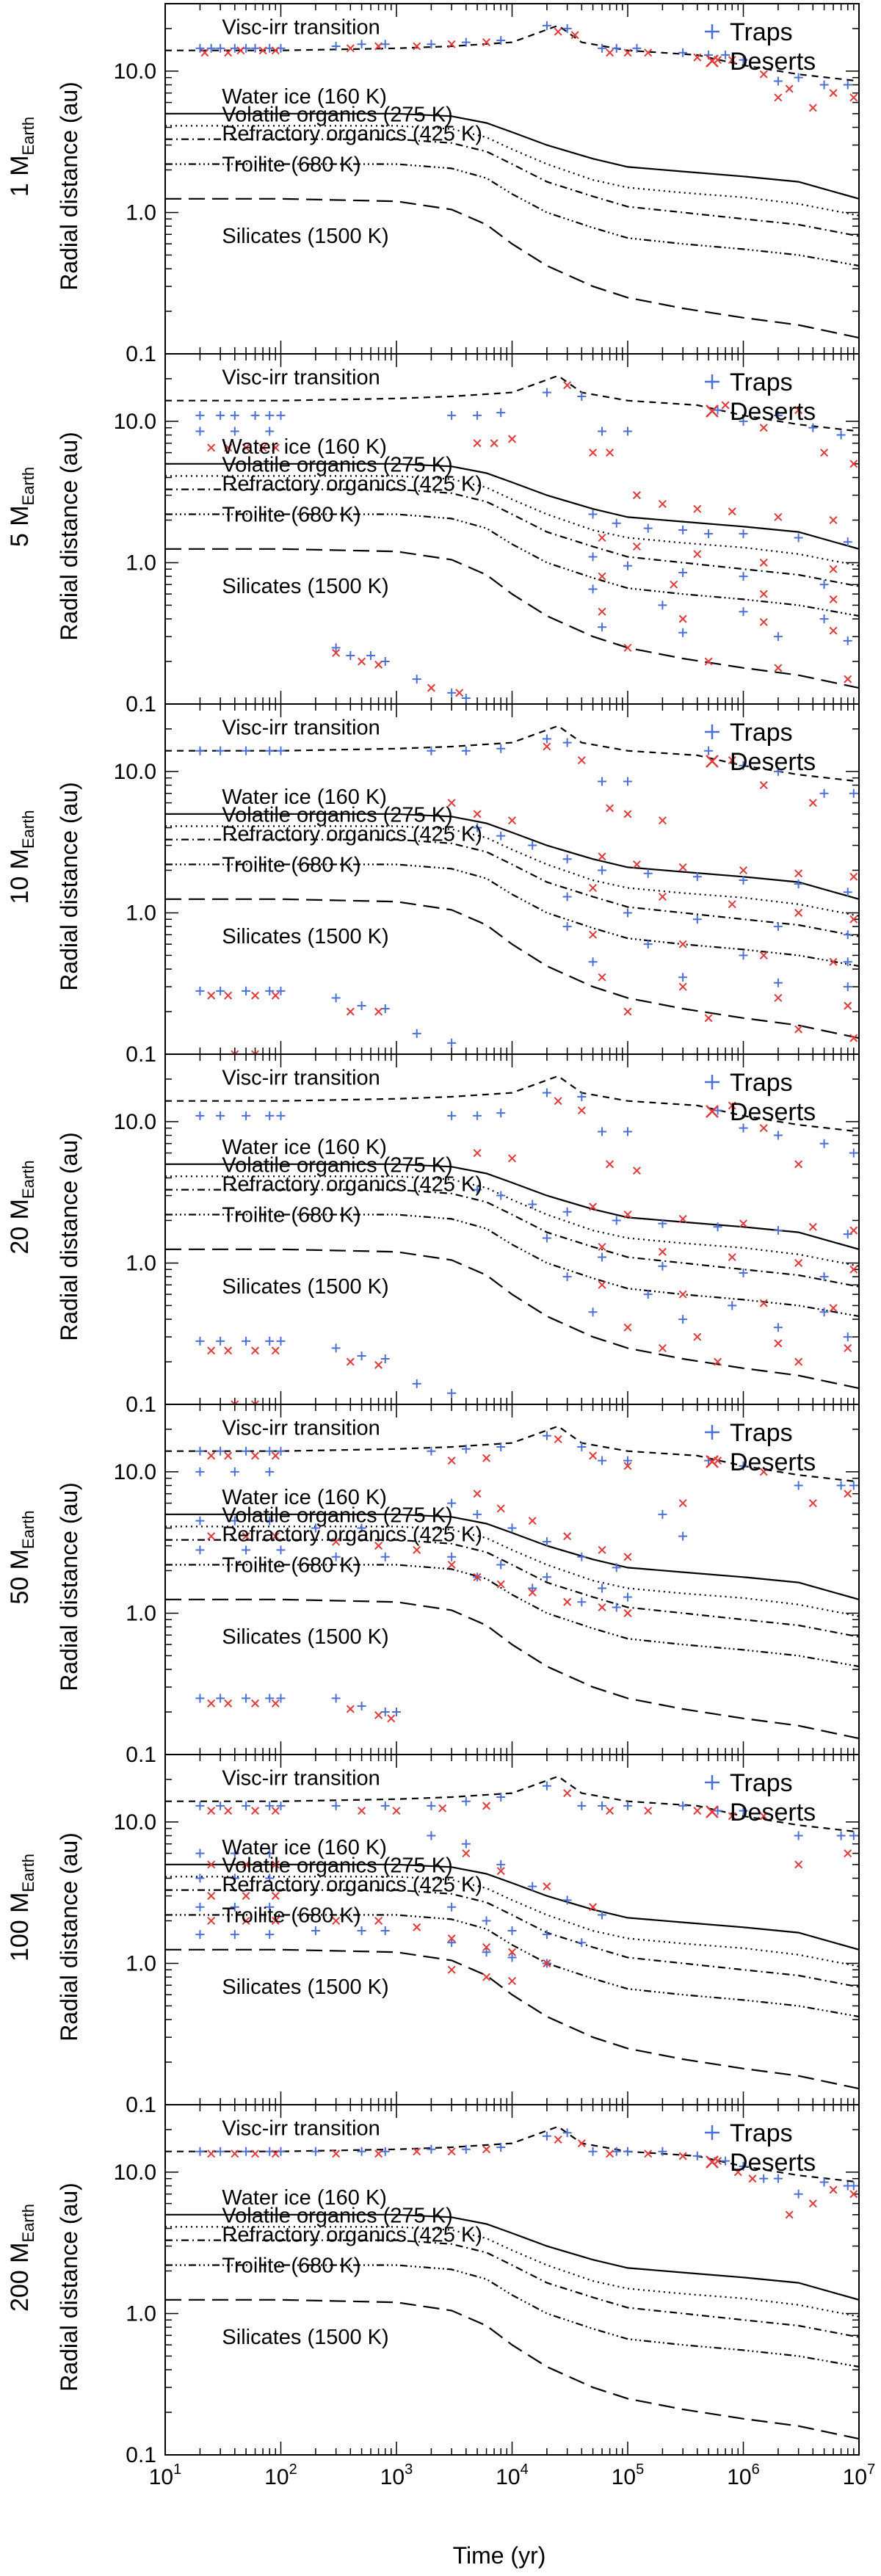  I want to click on line-label-troilite: Troilite (680 K), so click(291, 165).